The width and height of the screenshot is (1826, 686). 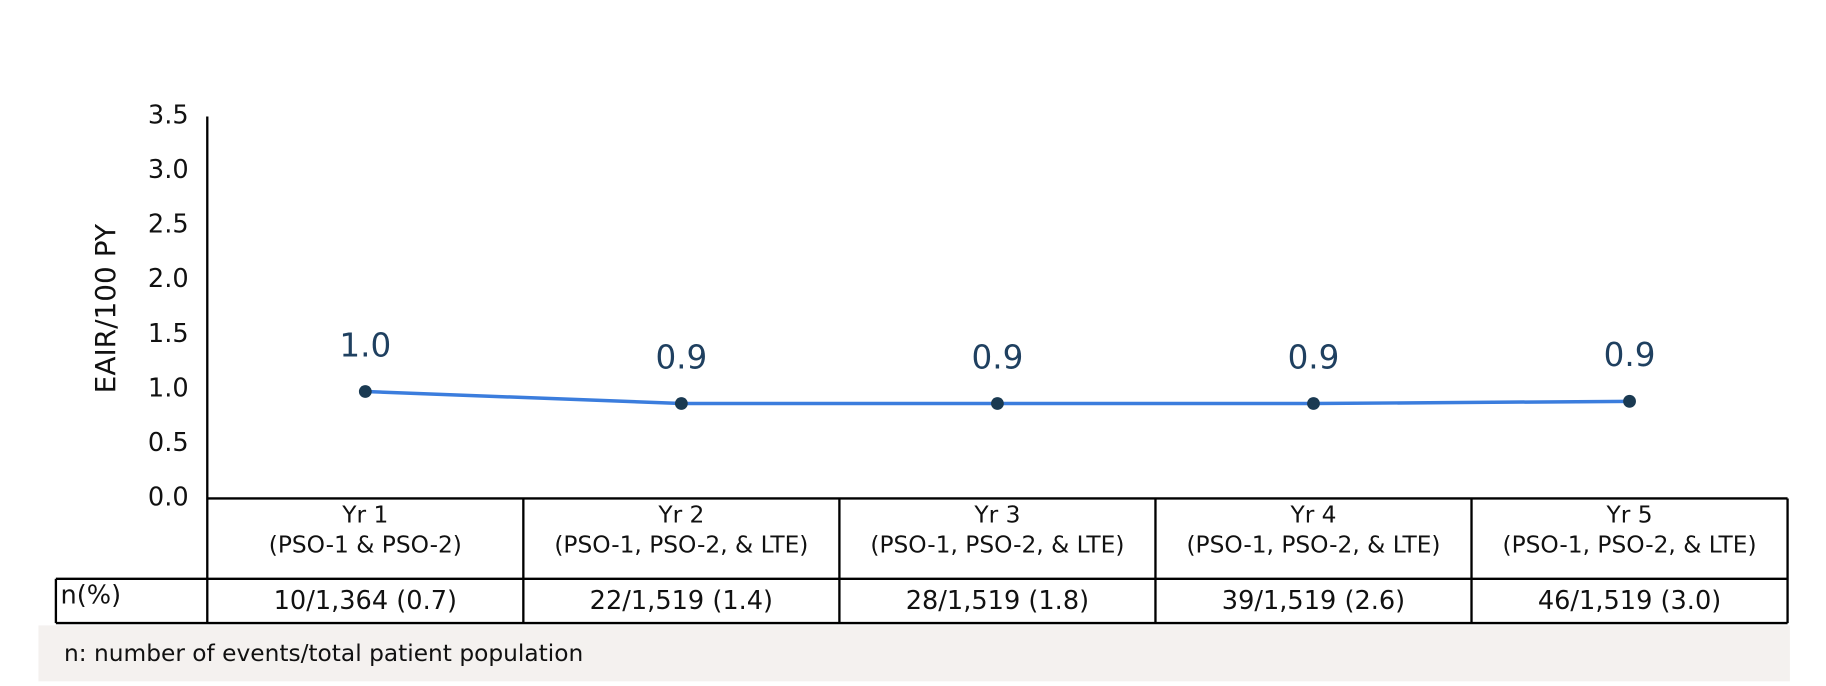 I want to click on table-cell: 39/1,519 (2.6), so click(x=1313, y=601).